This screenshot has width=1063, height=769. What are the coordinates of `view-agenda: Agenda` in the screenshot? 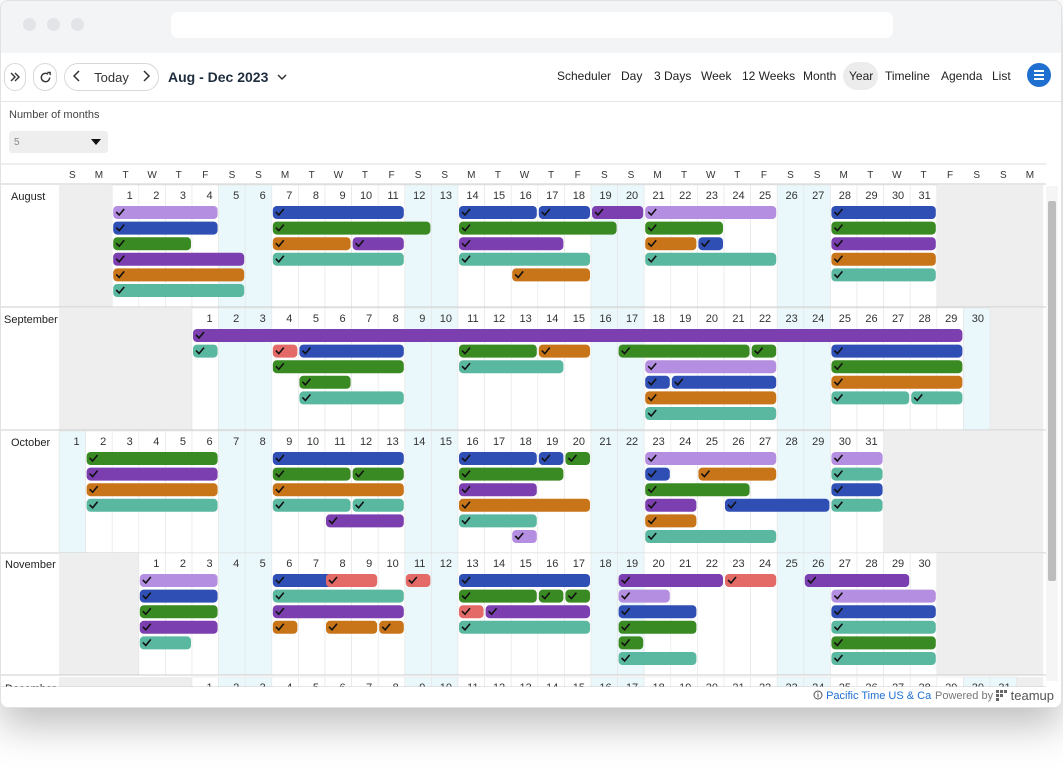 It's located at (962, 76).